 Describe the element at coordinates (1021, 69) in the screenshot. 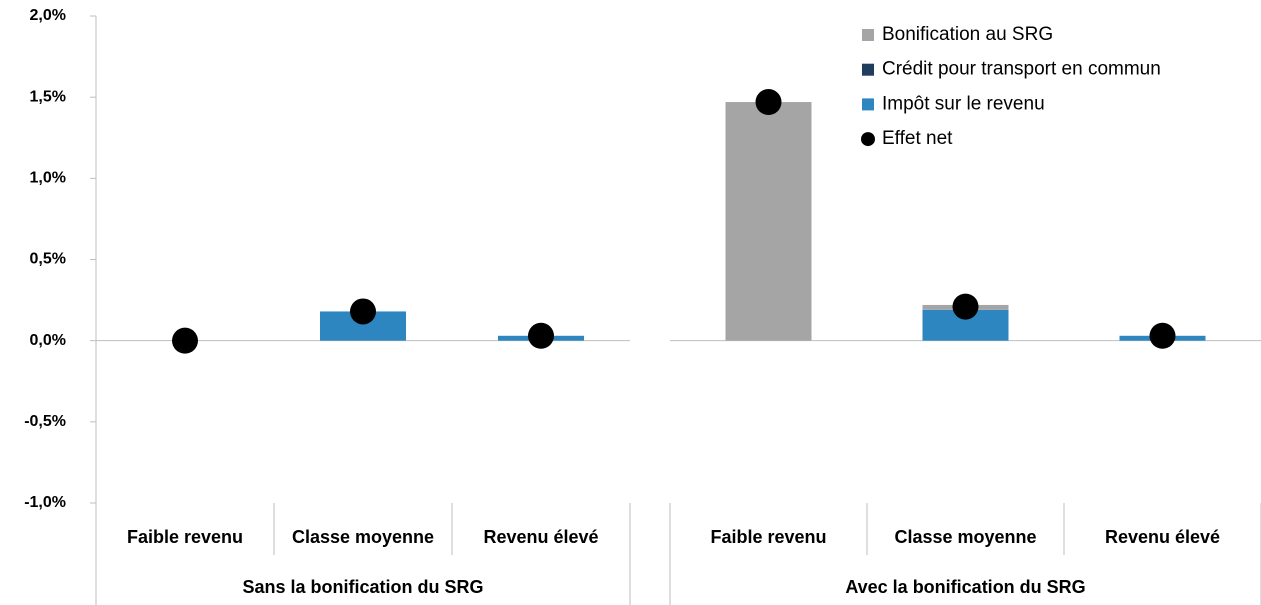

I see `legend-label: Crédit pour transport en commun` at that location.